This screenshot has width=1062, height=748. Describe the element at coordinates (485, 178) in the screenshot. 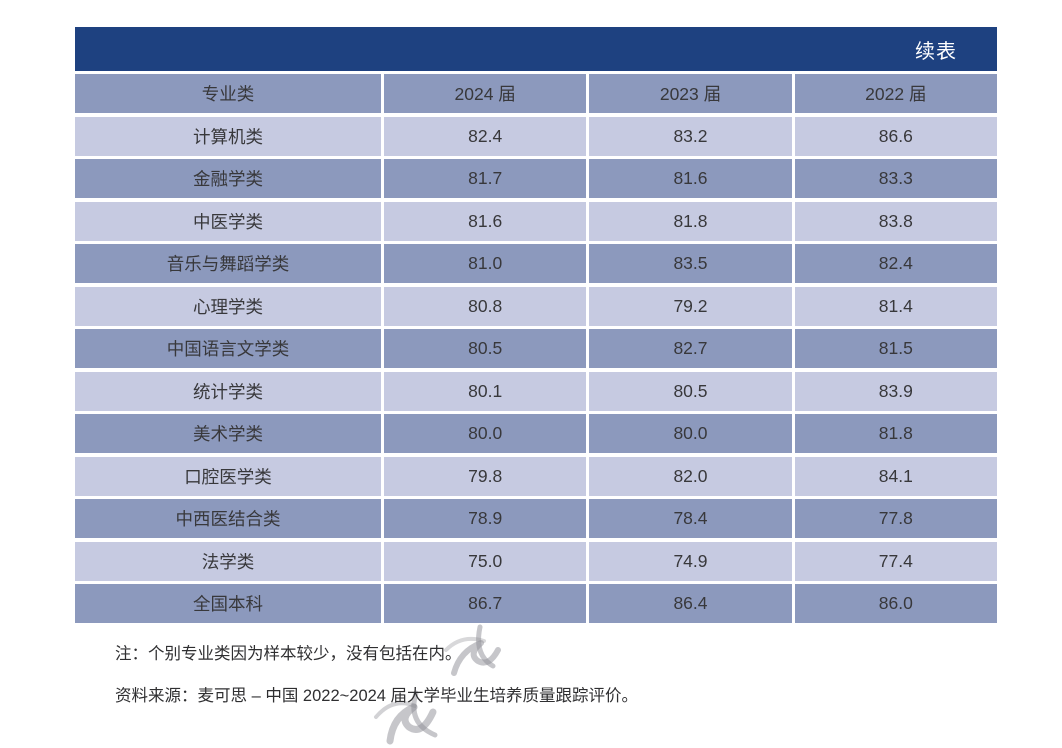

I see `value-cell: 81.7` at that location.